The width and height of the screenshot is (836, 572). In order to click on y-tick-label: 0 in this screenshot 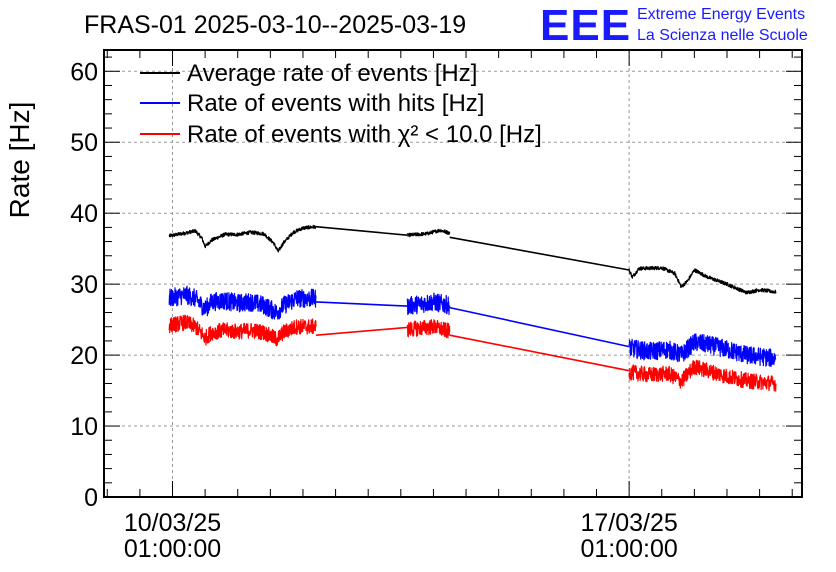, I will do `click(91, 498)`.